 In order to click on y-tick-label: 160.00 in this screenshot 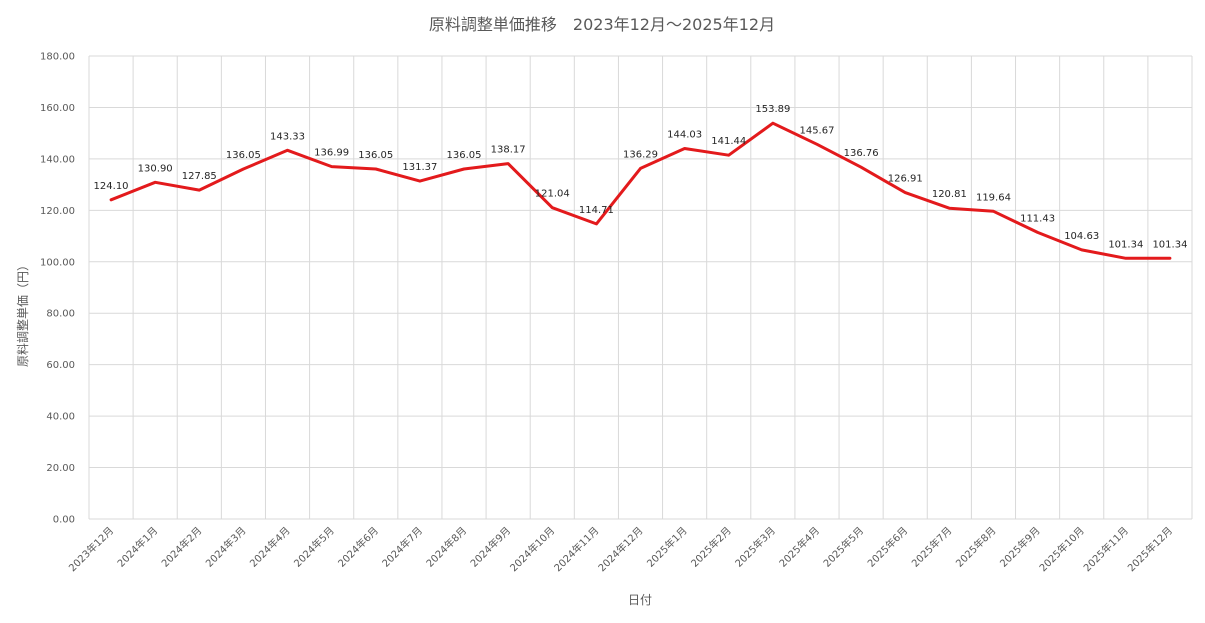, I will do `click(57, 108)`.